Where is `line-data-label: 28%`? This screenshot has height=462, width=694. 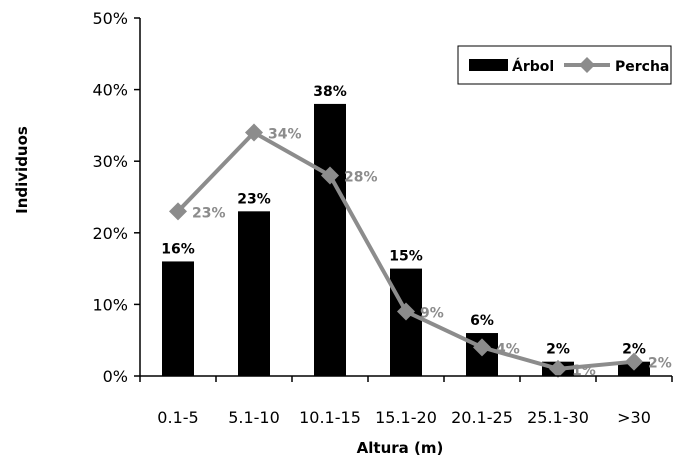 line-data-label: 28% is located at coordinates (361, 178).